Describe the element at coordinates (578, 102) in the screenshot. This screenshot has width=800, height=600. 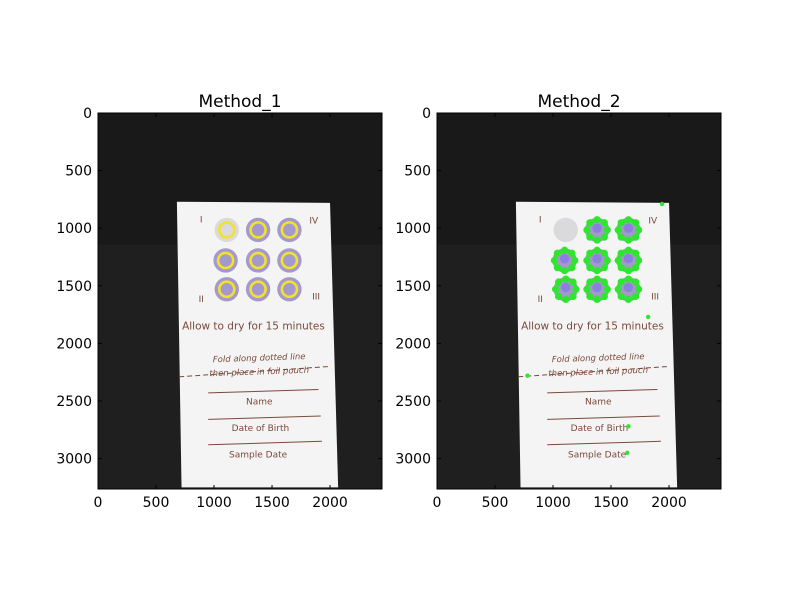
I see `chart-title: Method_2` at that location.